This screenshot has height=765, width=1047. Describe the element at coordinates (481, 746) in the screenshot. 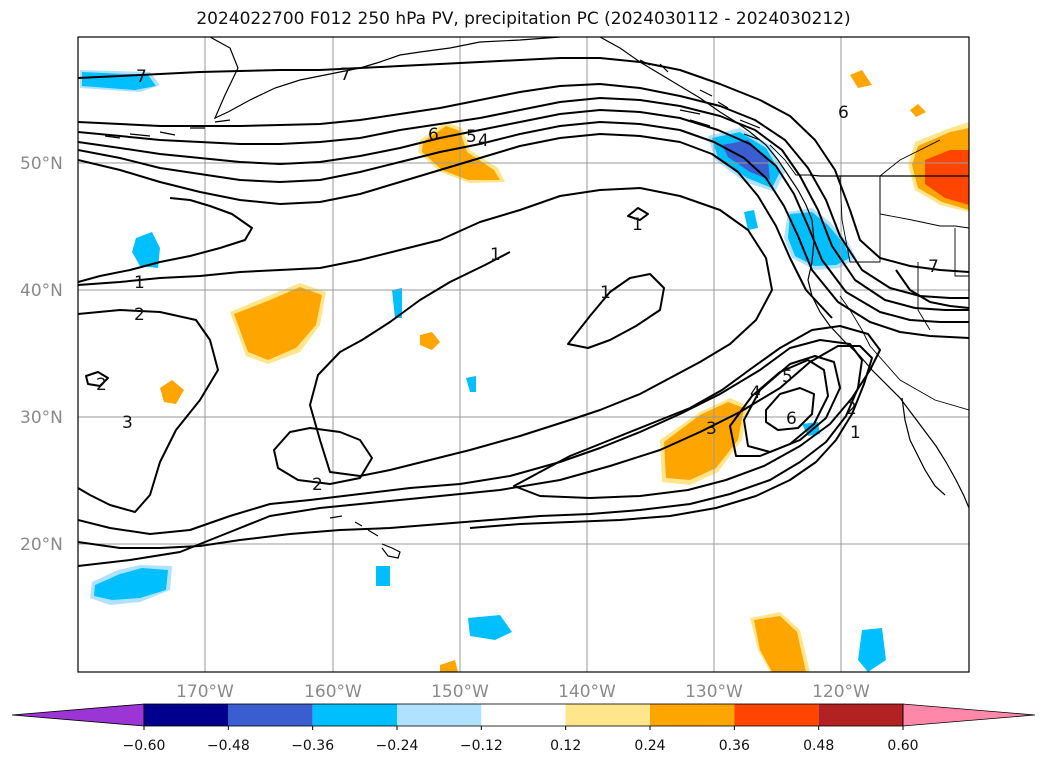

I see `colorbar-tick-label: −0.12` at that location.